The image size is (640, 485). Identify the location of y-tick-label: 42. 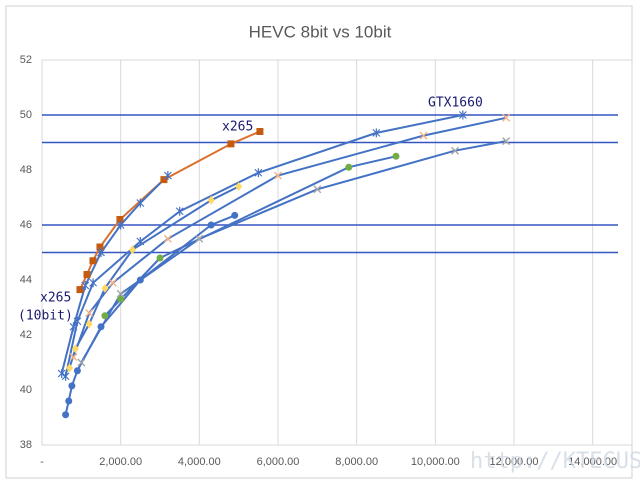
(26, 335).